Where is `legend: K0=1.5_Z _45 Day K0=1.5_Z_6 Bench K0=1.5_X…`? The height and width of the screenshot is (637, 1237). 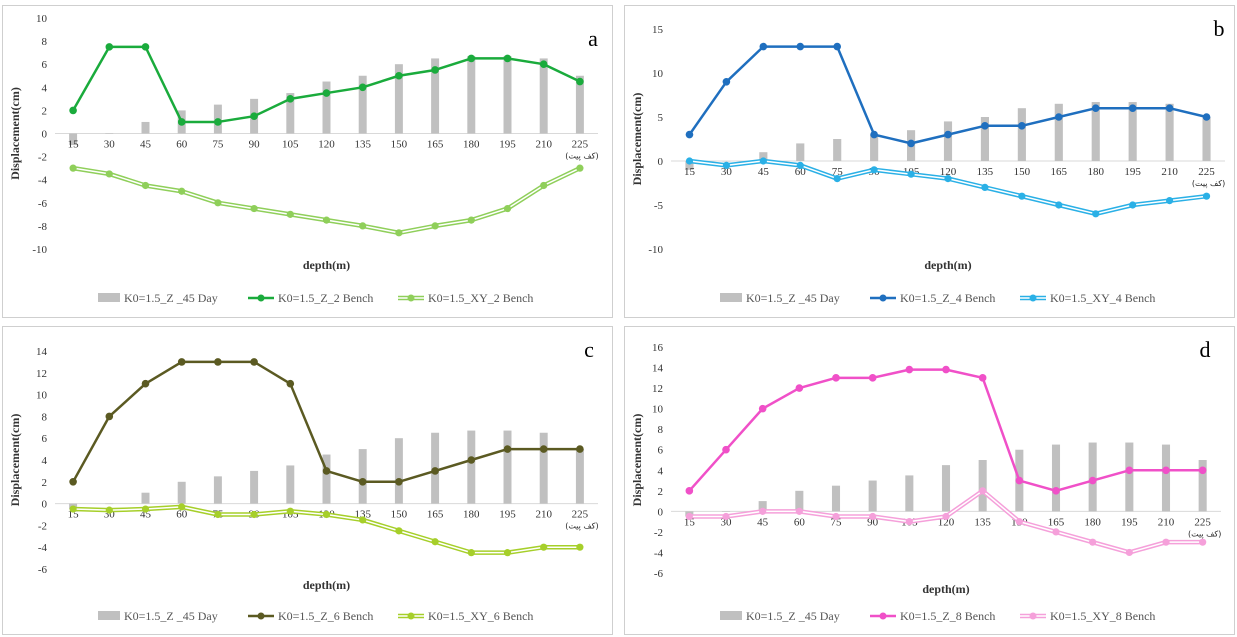 legend: K0=1.5_Z _45 Day K0=1.5_Z_6 Bench K0=1.5_X… is located at coordinates (315, 616).